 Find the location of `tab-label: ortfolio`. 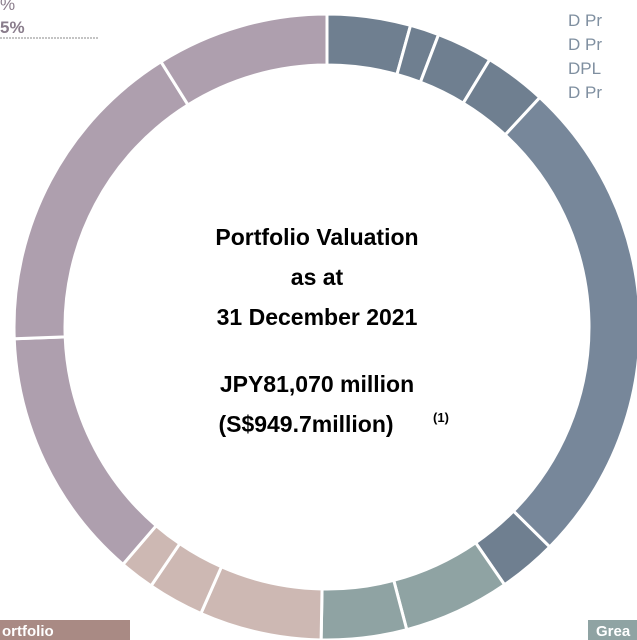

tab-label: ortfolio is located at coordinates (28, 631).